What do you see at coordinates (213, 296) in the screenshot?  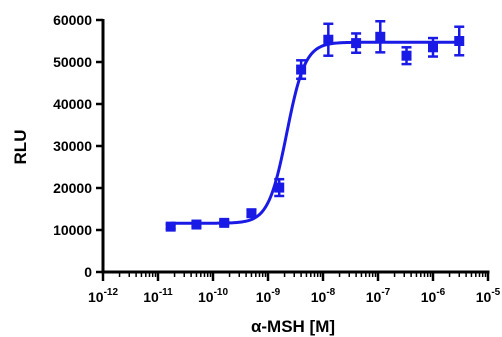 I see `x-tick-label: 10⁻¹⁰` at bounding box center [213, 296].